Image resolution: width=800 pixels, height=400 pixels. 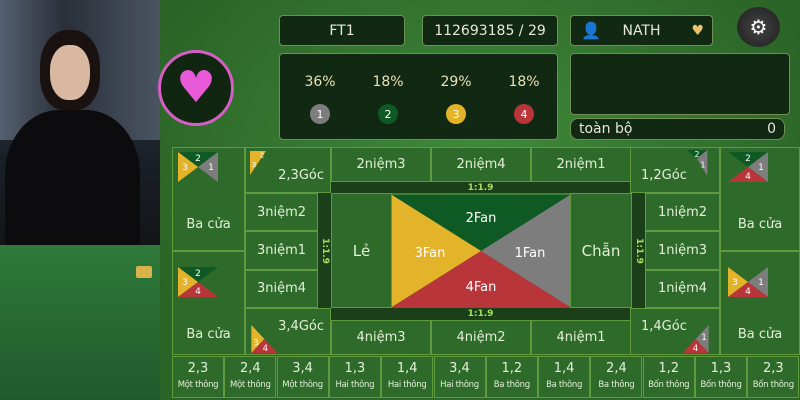 I want to click on stat-number-chip: 4, so click(x=524, y=114).